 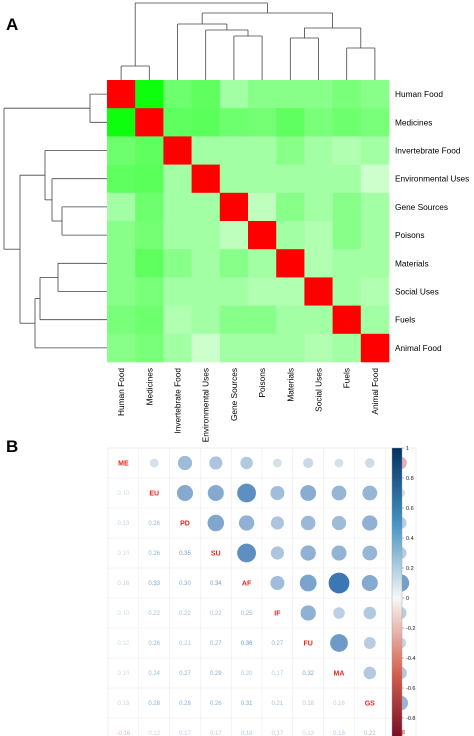 I want to click on correlation-value: -0.16, so click(x=124, y=733).